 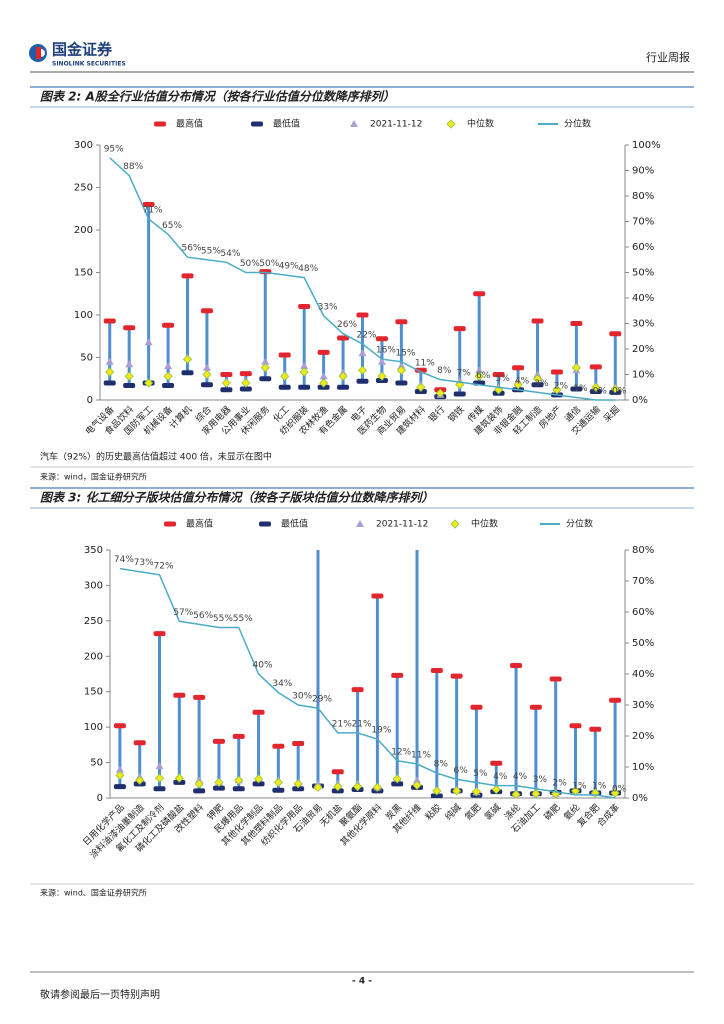 I want to click on value-label: 40%, so click(x=263, y=666).